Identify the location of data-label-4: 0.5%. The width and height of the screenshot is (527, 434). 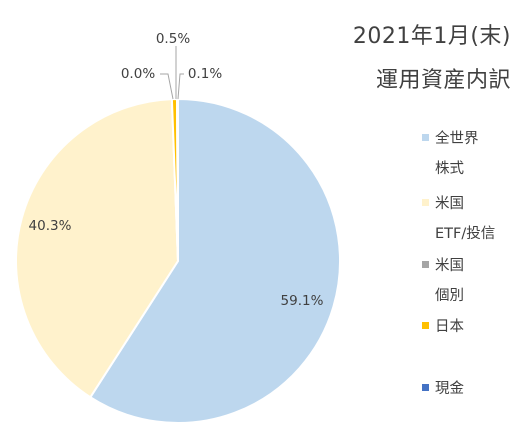
(173, 39).